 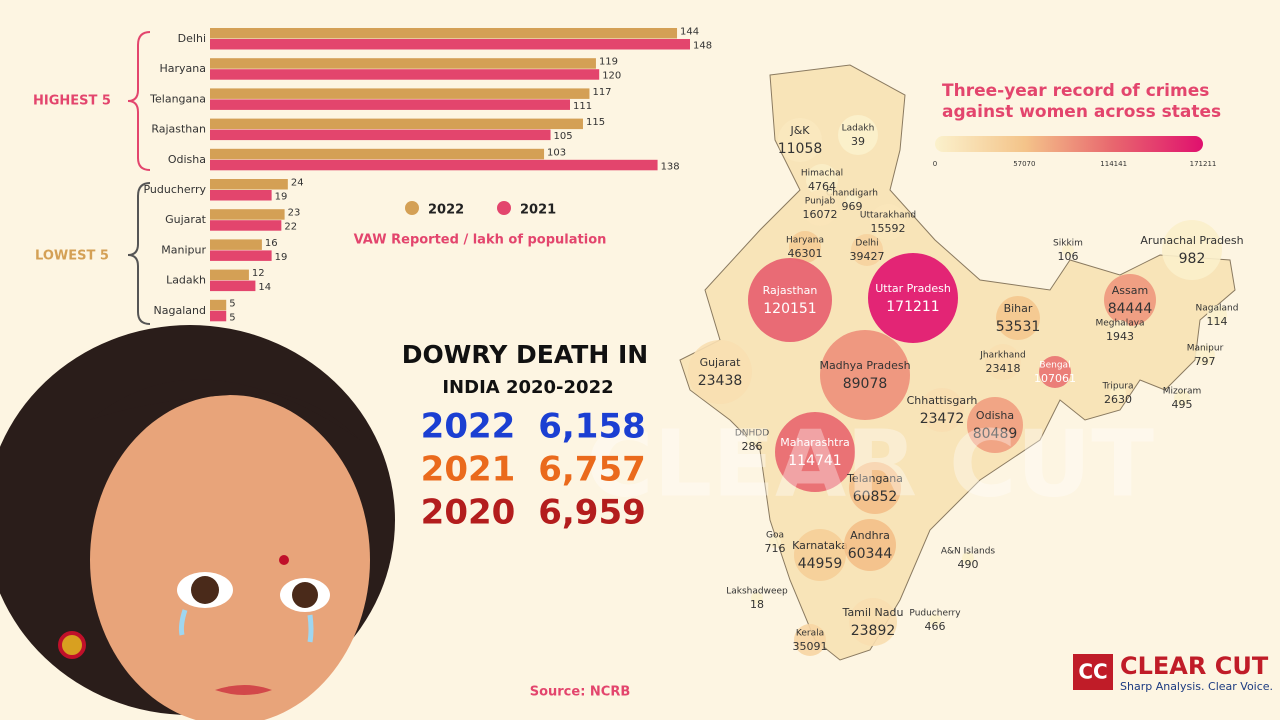 I want to click on state-name: DNHDD, so click(x=752, y=434).